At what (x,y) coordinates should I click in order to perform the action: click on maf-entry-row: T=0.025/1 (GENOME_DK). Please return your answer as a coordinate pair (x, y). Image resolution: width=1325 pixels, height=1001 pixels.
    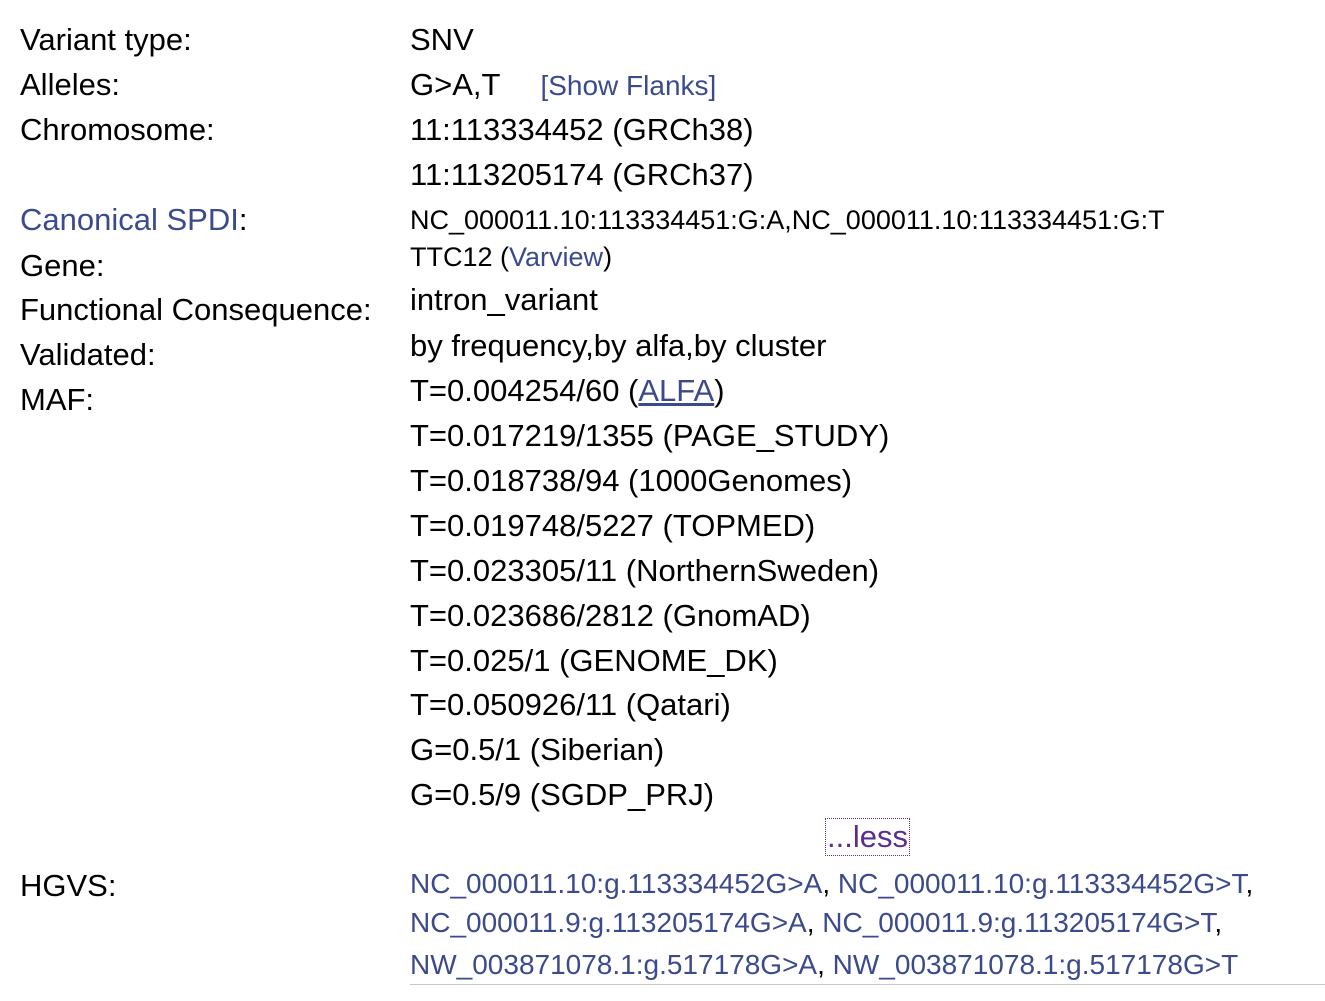
    Looking at the image, I should click on (662, 665).